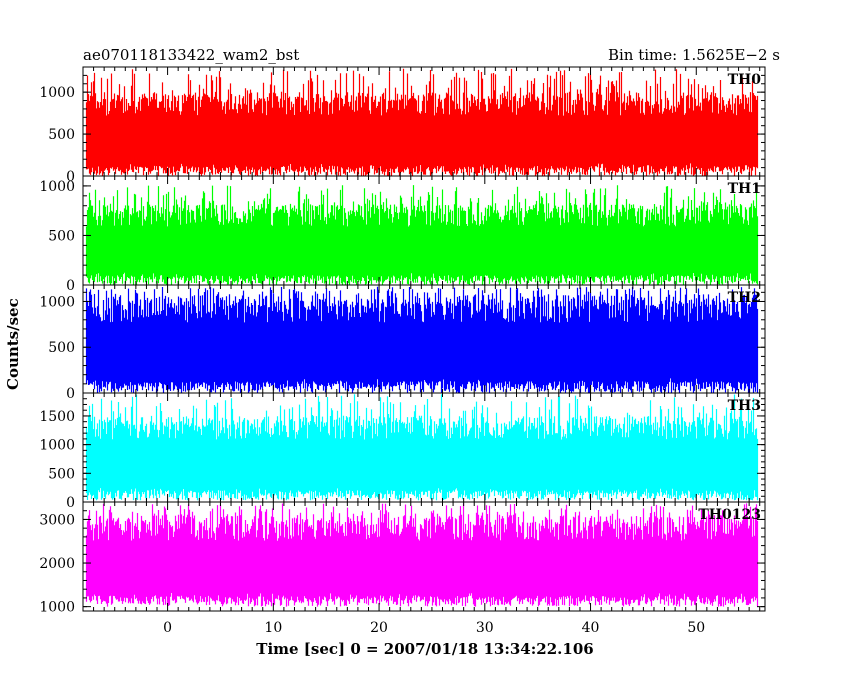 This screenshot has height=685, width=850. What do you see at coordinates (425, 649) in the screenshot?
I see `x-axis-label: Time [sec] 0 = 2007/01/18 13:34:22.106` at bounding box center [425, 649].